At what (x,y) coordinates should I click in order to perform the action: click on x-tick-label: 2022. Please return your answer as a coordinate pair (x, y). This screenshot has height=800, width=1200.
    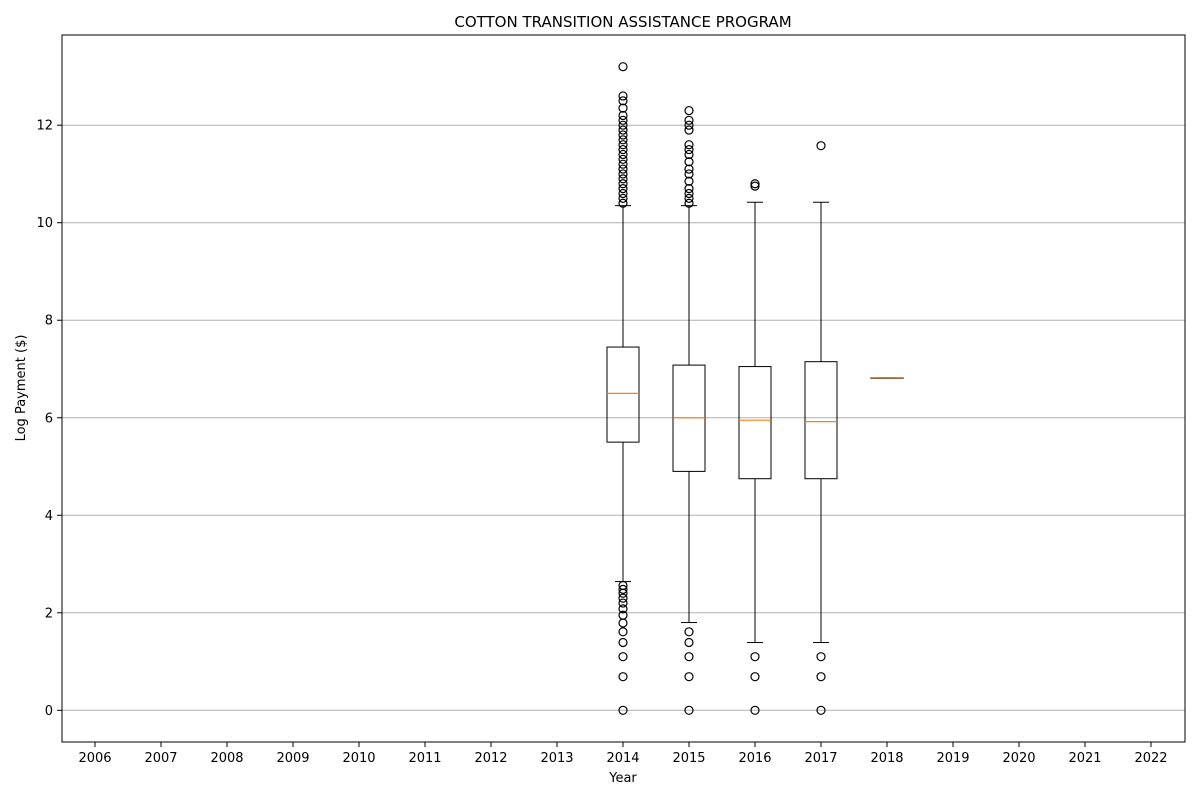
    Looking at the image, I should click on (1150, 758).